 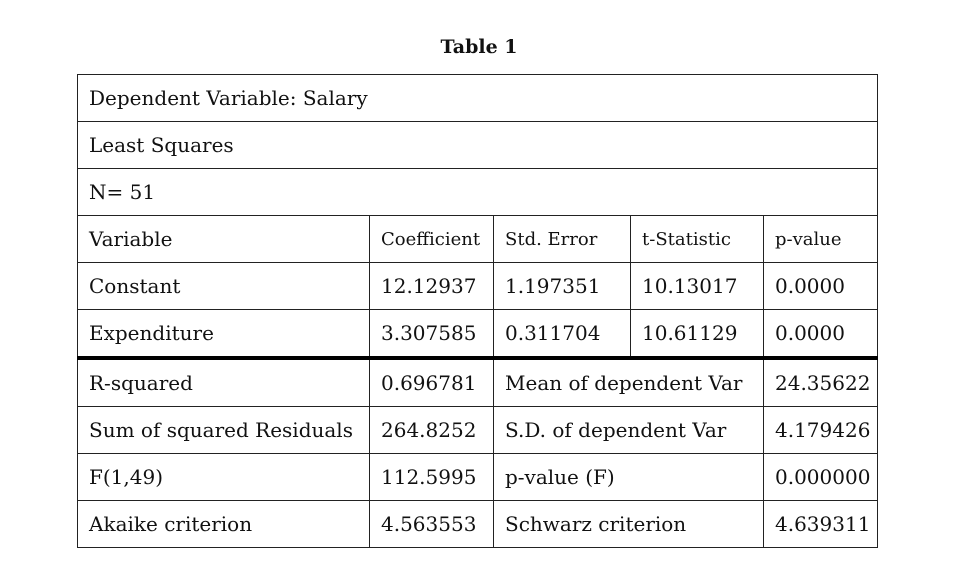 I want to click on stat-label: F(1,49), so click(x=223, y=477).